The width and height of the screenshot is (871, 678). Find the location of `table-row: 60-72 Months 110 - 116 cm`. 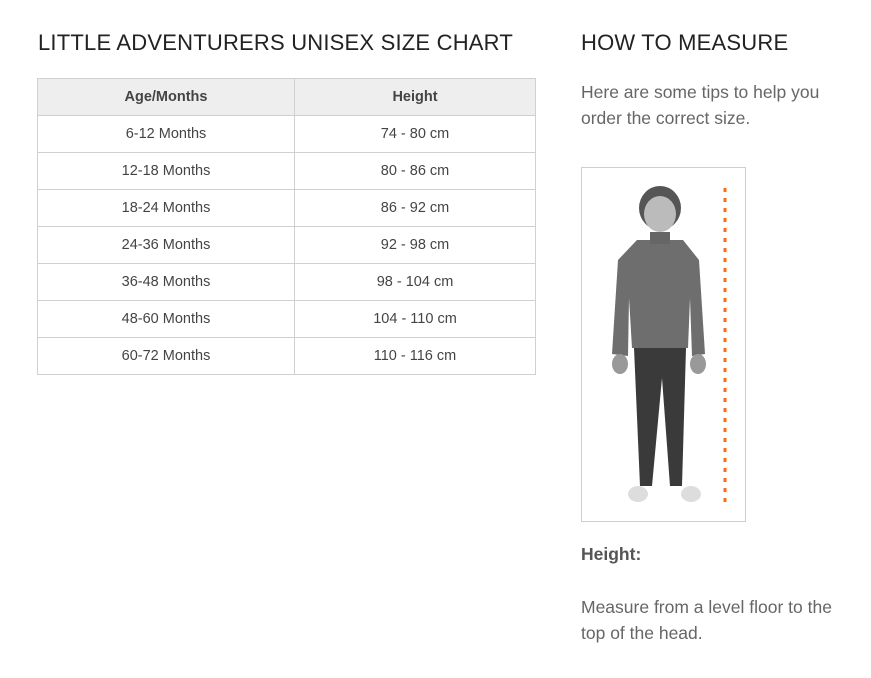

table-row: 60-72 Months 110 - 116 cm is located at coordinates (286, 356).